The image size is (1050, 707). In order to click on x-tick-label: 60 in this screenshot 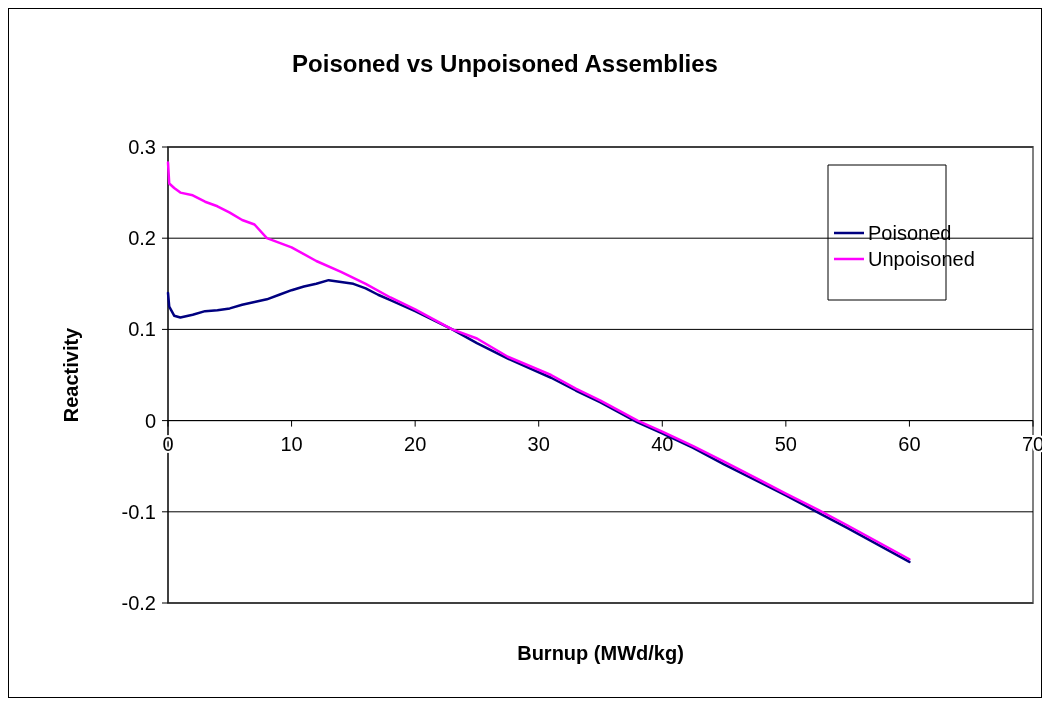, I will do `click(909, 443)`.